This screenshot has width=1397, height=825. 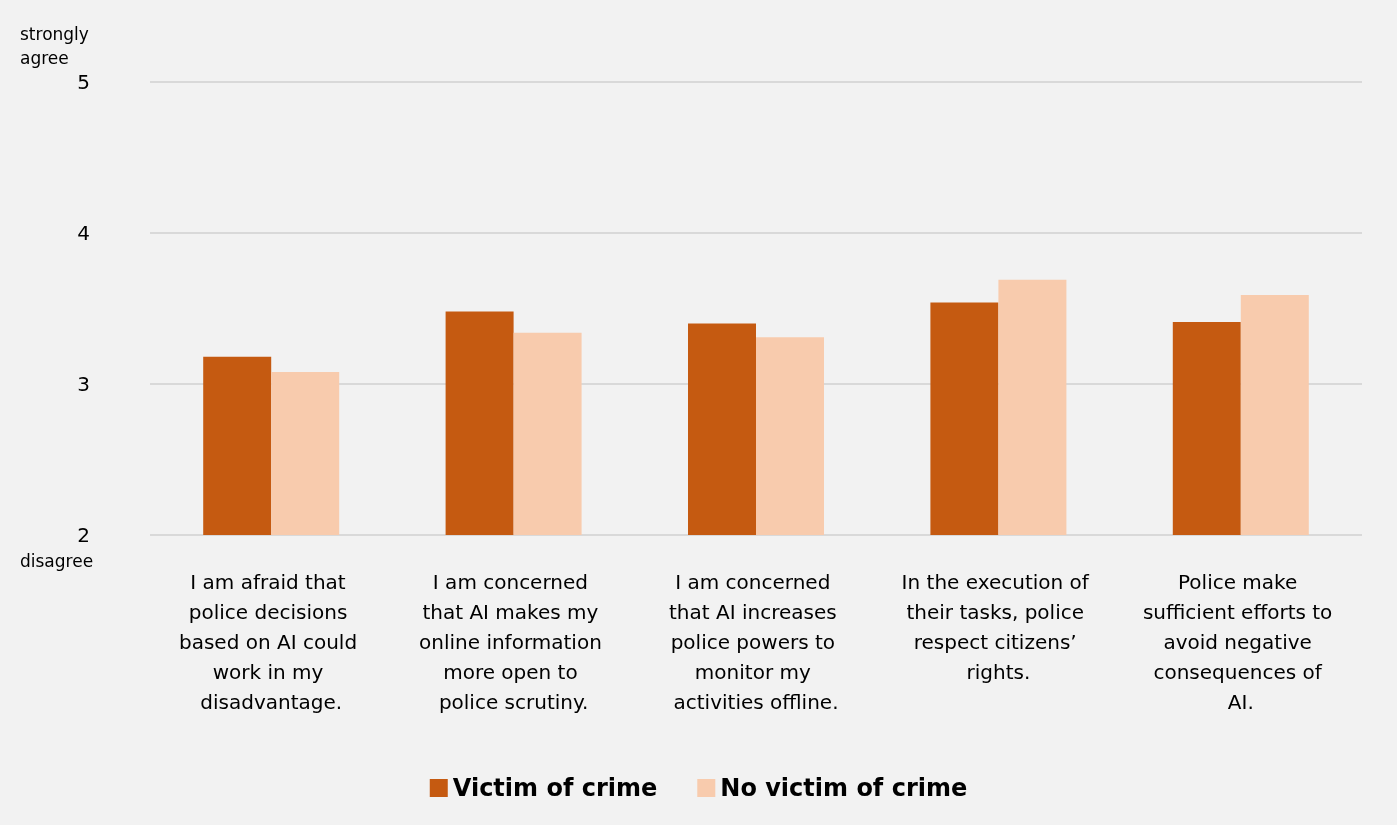 I want to click on x-tick-label: I am concerned that AI makes my online information more open to police scrutiny., so click(x=514, y=642).